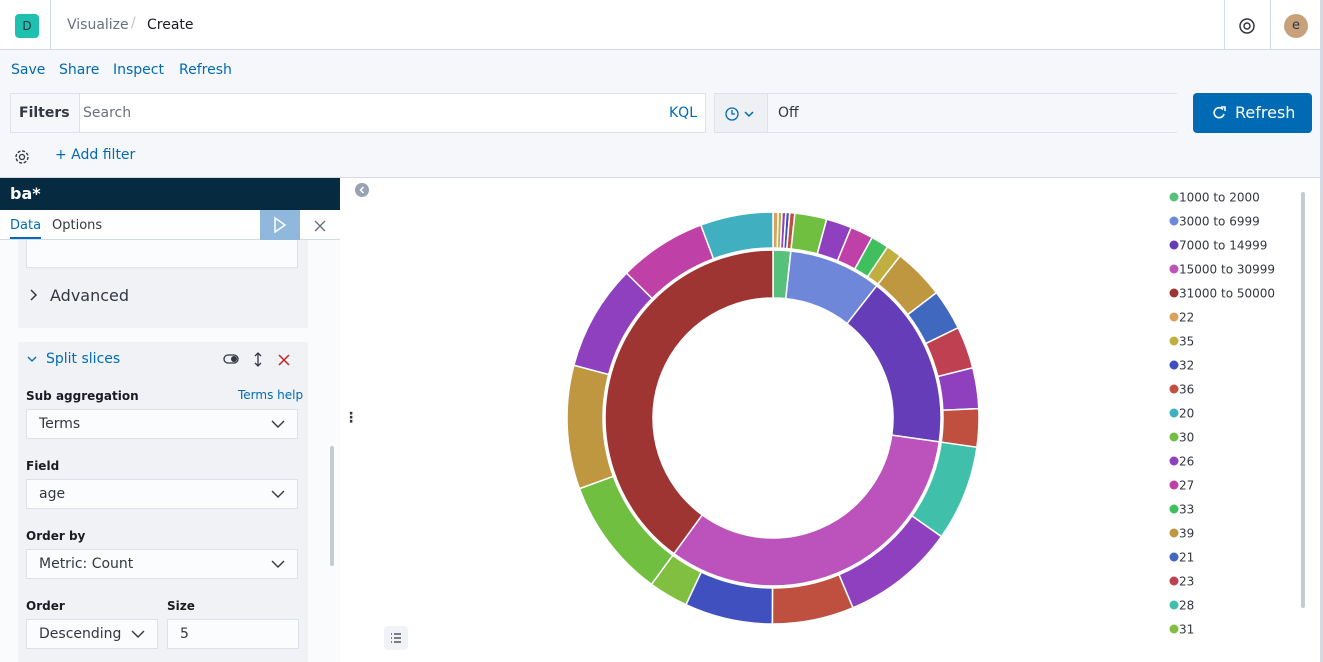 The image size is (1323, 662). Describe the element at coordinates (98, 25) in the screenshot. I see `breadcrumb: Visualize` at that location.